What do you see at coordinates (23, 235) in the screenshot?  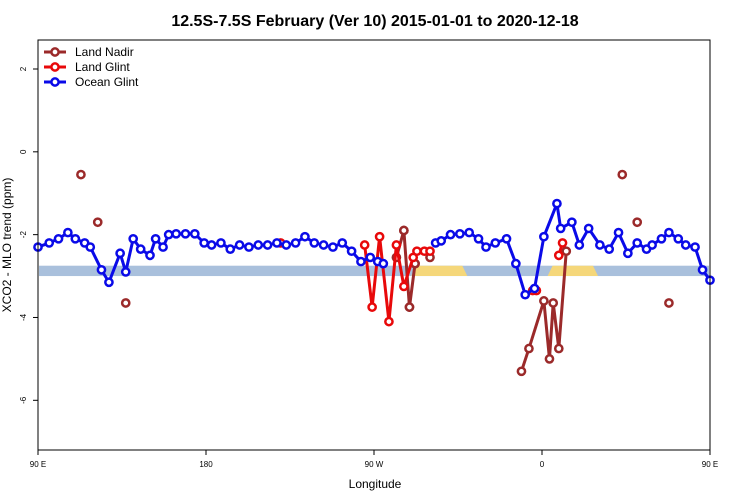 I see `y-tick-label: -2` at bounding box center [23, 235].